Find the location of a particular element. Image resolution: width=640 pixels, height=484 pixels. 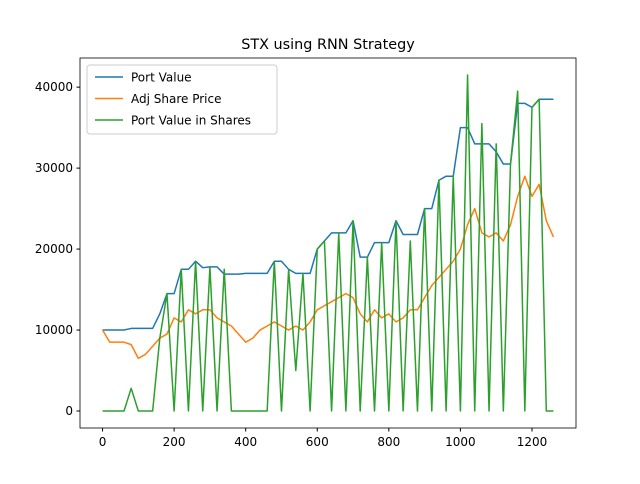

y-tick-label: 30000 is located at coordinates (54, 168).